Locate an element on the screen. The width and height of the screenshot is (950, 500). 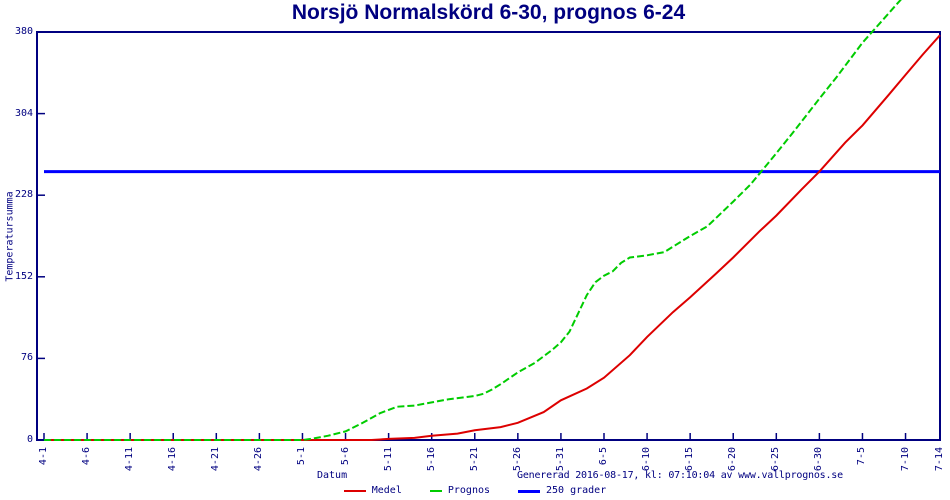
x-tick-label: 5-16 is located at coordinates (431, 459).